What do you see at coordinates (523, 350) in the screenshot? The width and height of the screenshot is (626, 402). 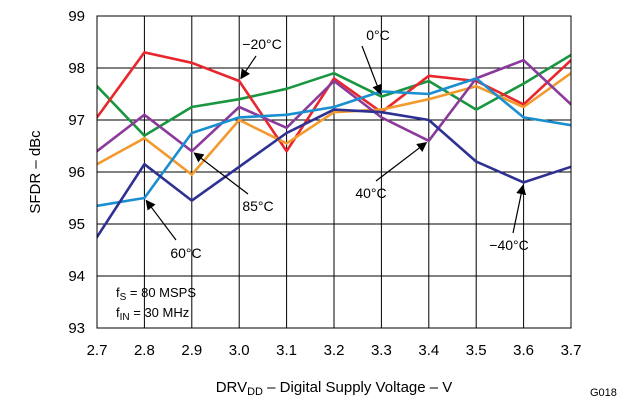 I see `x-tick-label: 3.6` at bounding box center [523, 350].